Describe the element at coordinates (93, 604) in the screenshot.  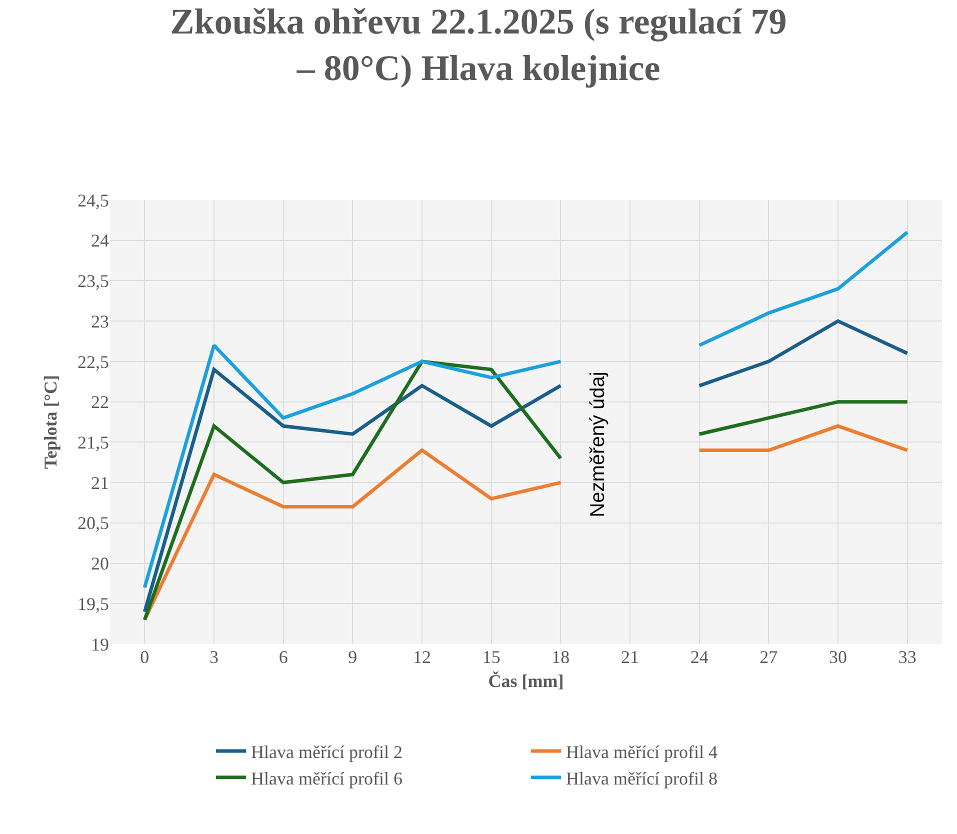
I see `y-tick-label: 19,5` at that location.